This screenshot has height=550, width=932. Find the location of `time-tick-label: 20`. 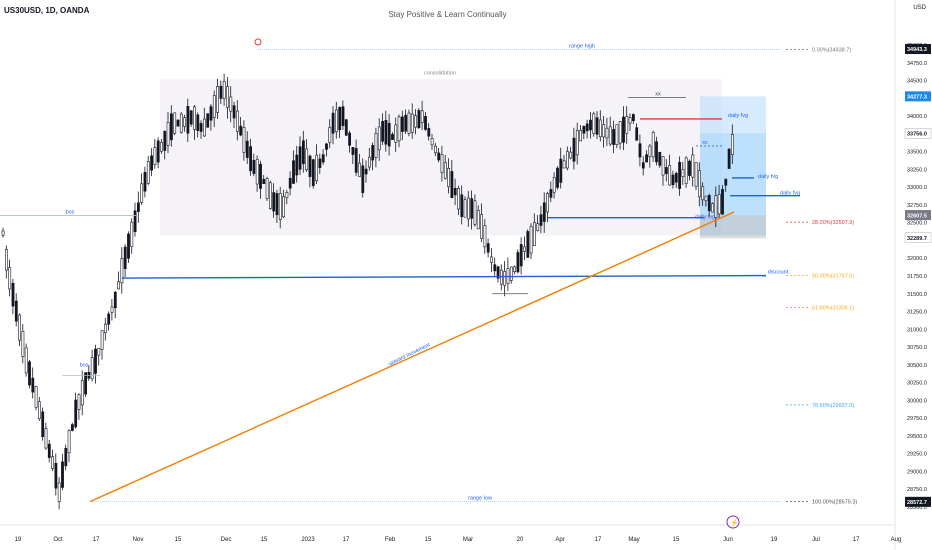

time-tick-label: 20 is located at coordinates (520, 540).